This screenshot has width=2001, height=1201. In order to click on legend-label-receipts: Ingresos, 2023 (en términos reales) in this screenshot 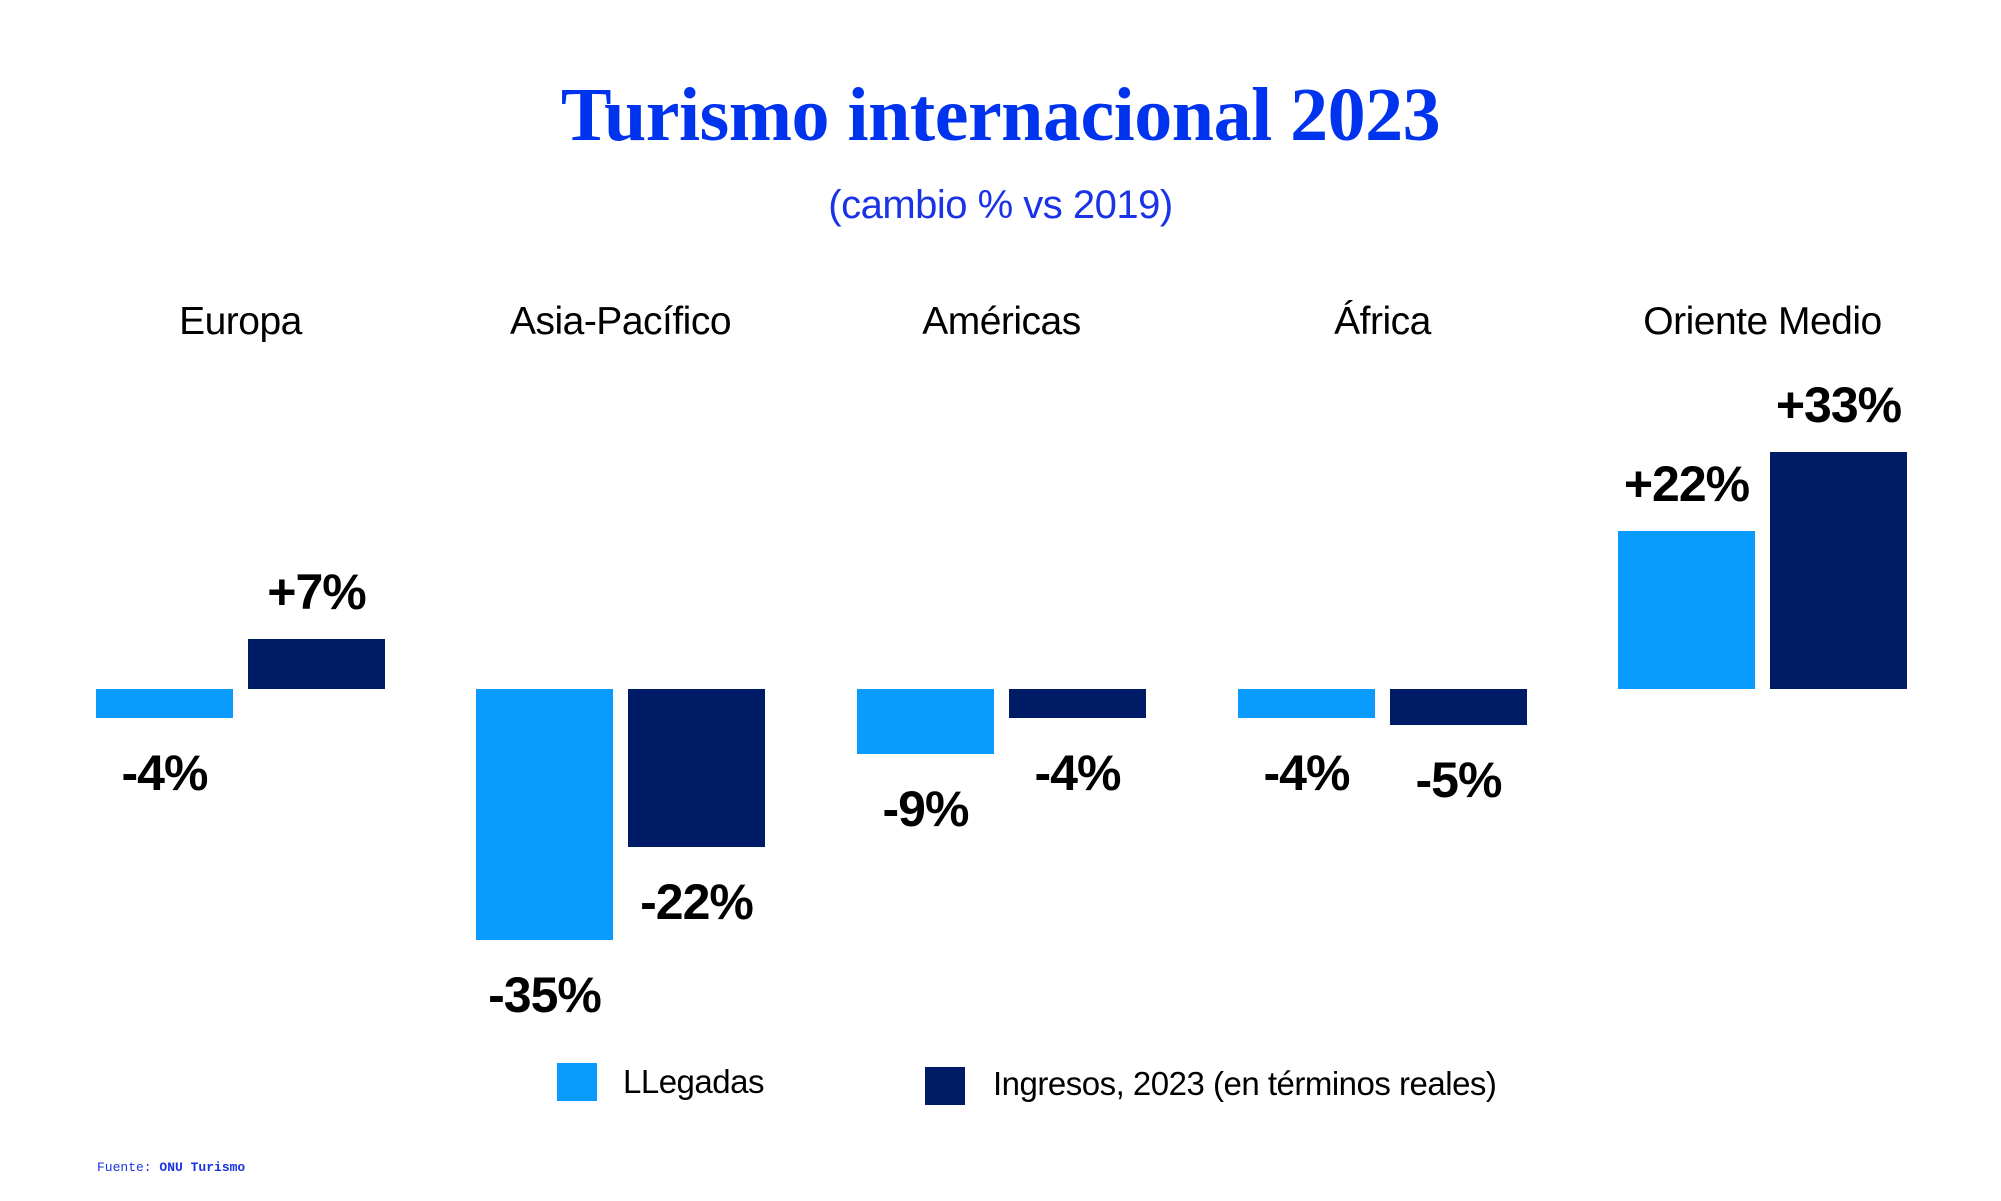, I will do `click(1245, 1083)`.